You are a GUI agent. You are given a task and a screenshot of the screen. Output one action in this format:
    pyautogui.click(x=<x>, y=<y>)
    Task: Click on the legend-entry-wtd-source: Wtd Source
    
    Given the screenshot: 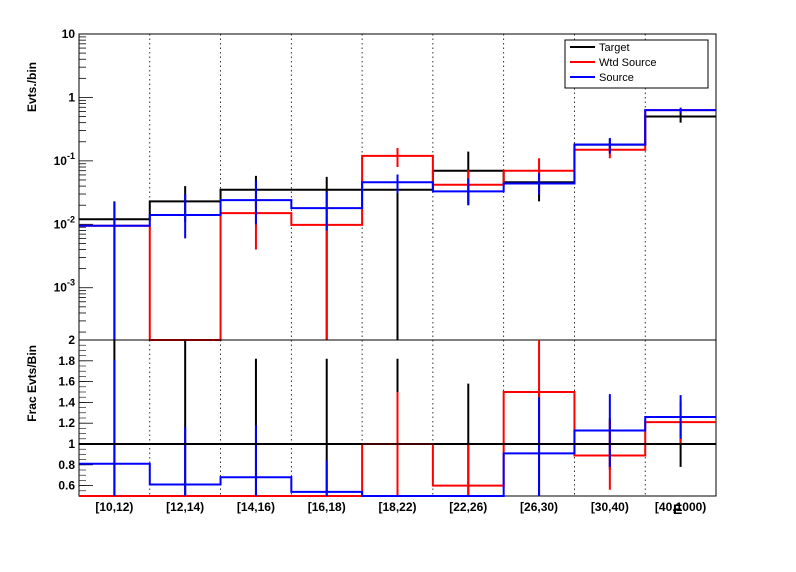 What is the action you would take?
    pyautogui.click(x=613, y=63)
    